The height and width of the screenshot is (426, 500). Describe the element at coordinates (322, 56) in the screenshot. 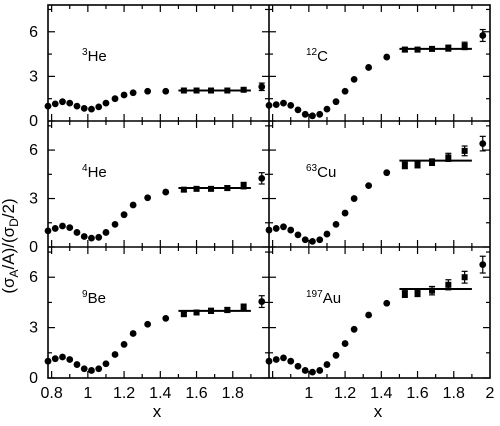

I see `element-symbol: C` at that location.